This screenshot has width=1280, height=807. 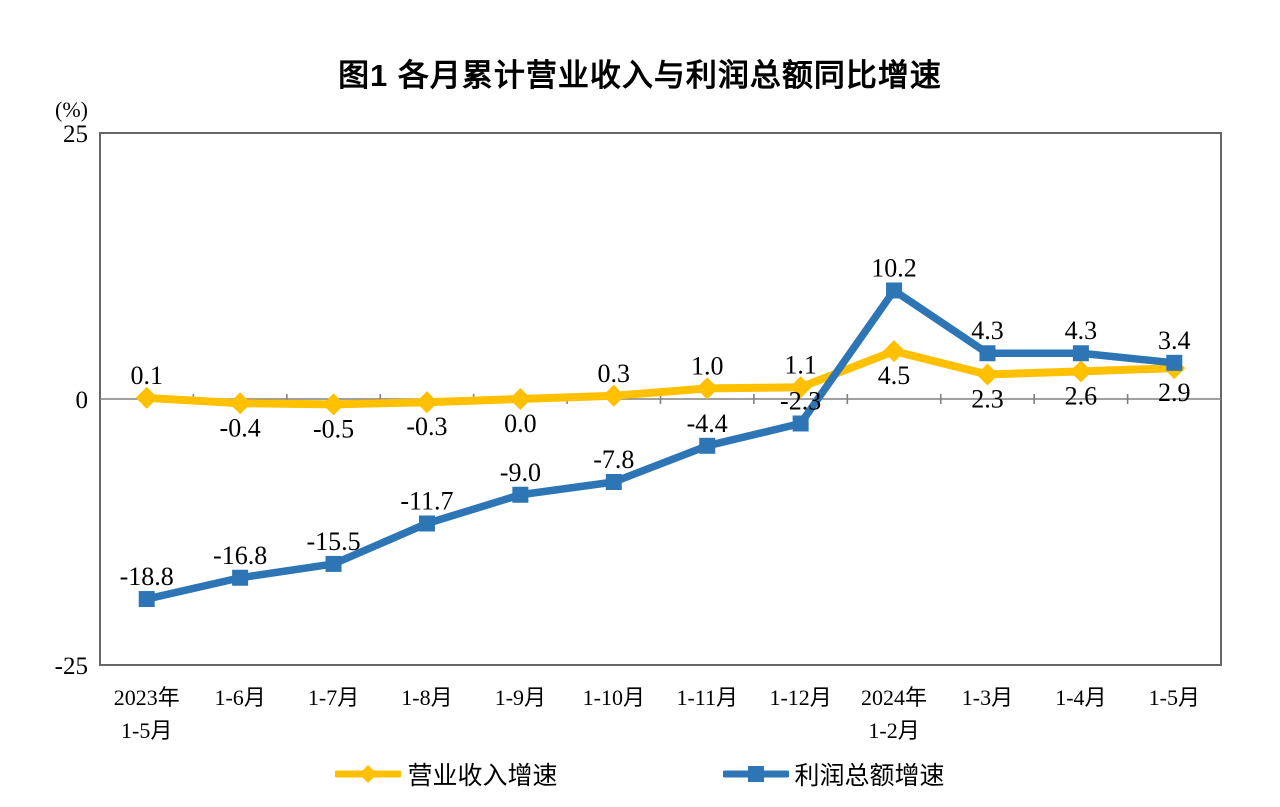 I want to click on data-label: 1.0, so click(x=707, y=365).